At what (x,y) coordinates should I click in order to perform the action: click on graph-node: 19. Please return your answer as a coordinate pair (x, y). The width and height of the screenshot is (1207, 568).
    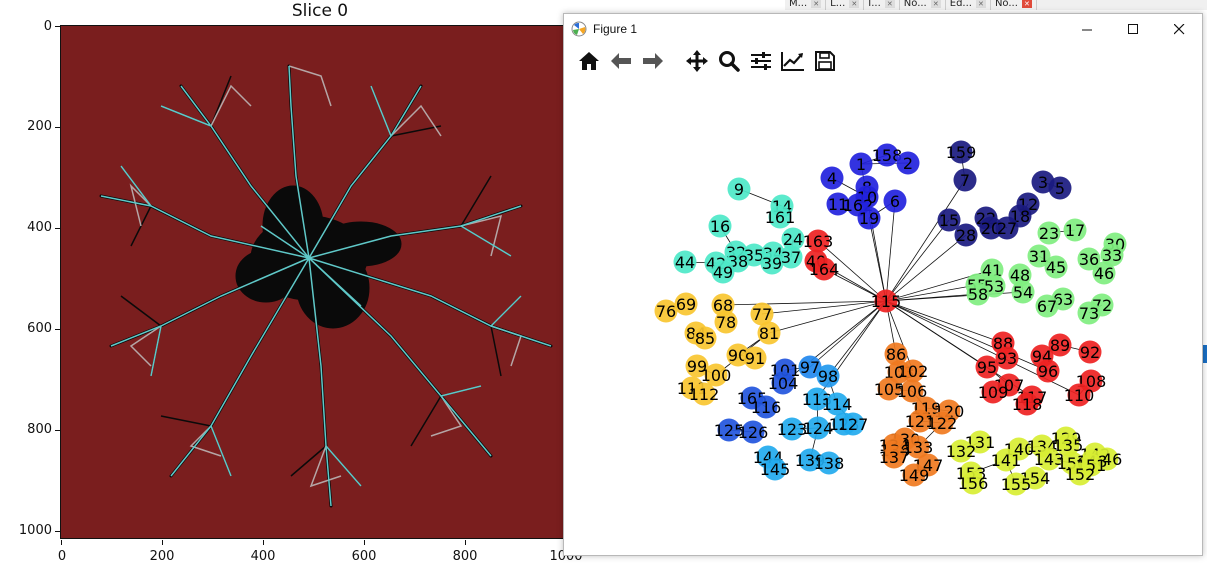
    Looking at the image, I should click on (869, 218).